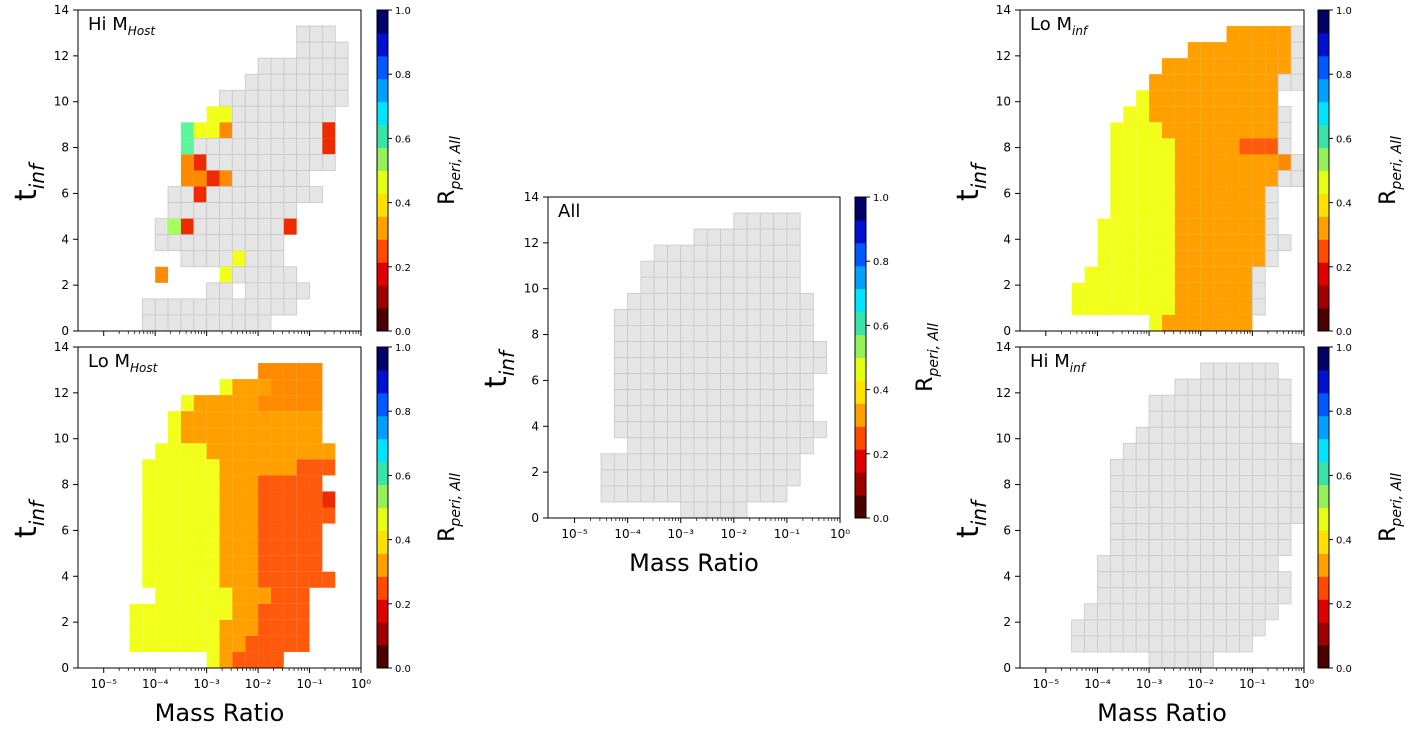 Image resolution: width=1422 pixels, height=732 pixels. What do you see at coordinates (403, 412) in the screenshot?
I see `colorbar-tick-label: 0.8` at bounding box center [403, 412].